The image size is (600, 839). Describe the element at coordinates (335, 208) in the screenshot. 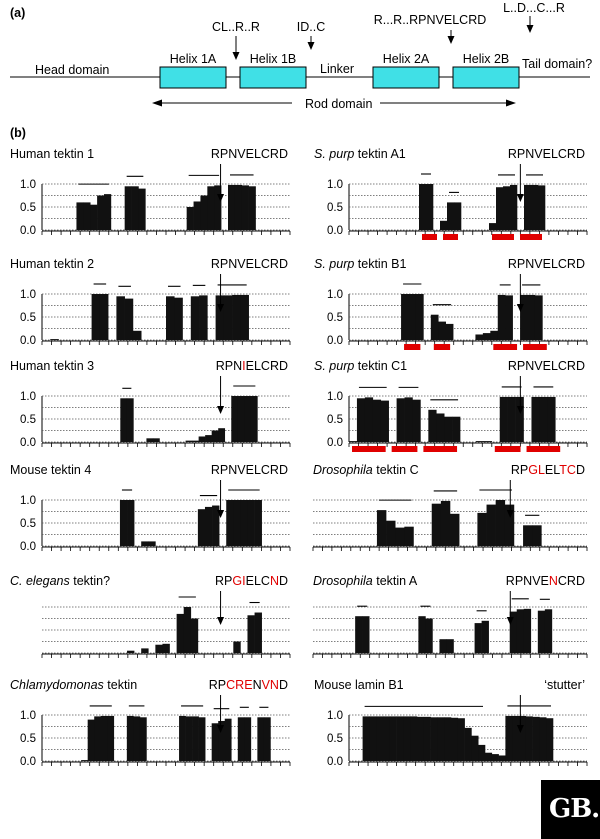

I see `y-tick-label: 0.5` at that location.